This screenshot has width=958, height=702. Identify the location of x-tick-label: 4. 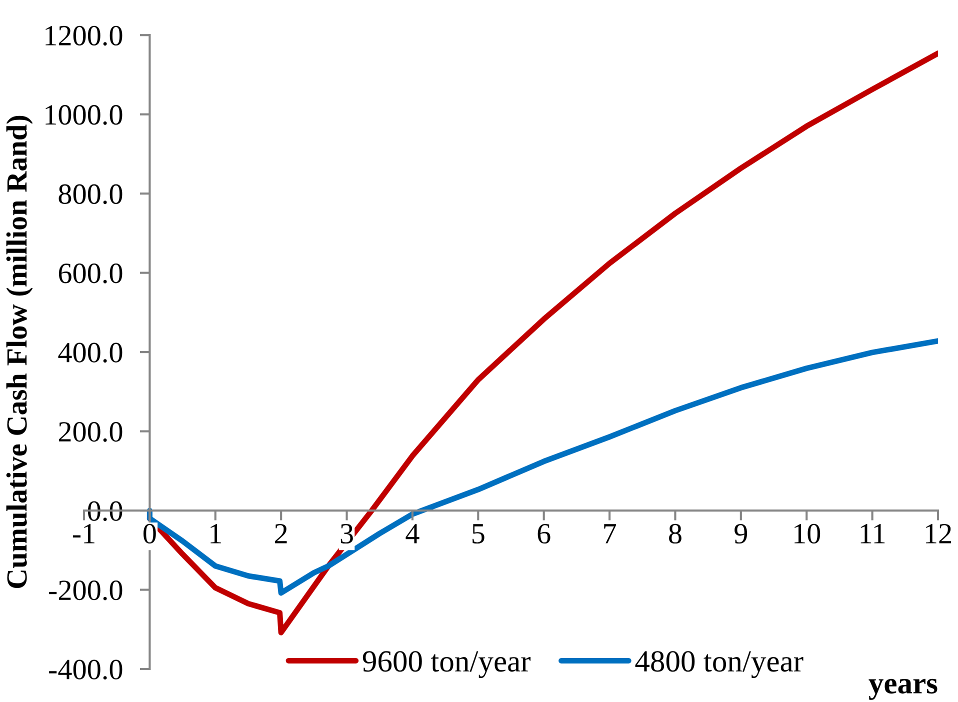
(413, 534).